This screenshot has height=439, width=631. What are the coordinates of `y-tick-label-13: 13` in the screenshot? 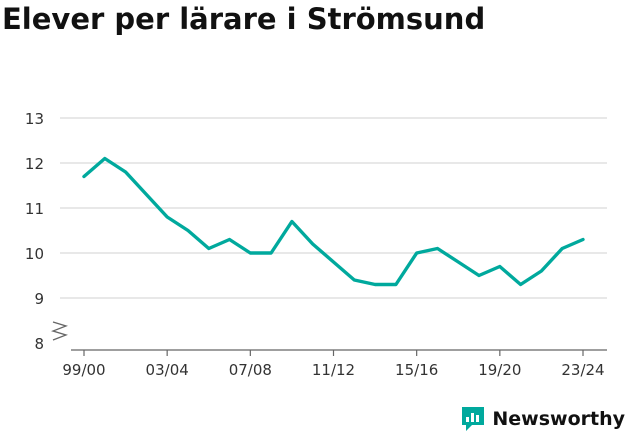 It's located at (34, 119).